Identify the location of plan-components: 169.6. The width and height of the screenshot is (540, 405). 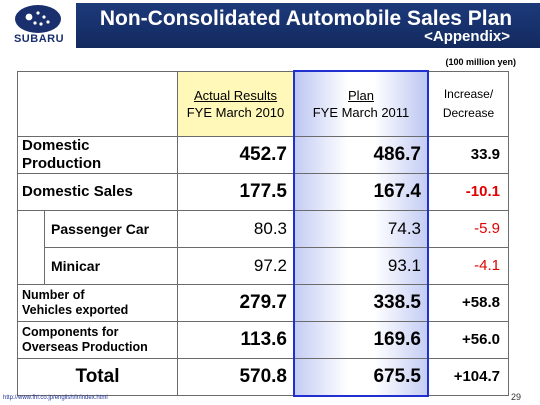
(361, 339).